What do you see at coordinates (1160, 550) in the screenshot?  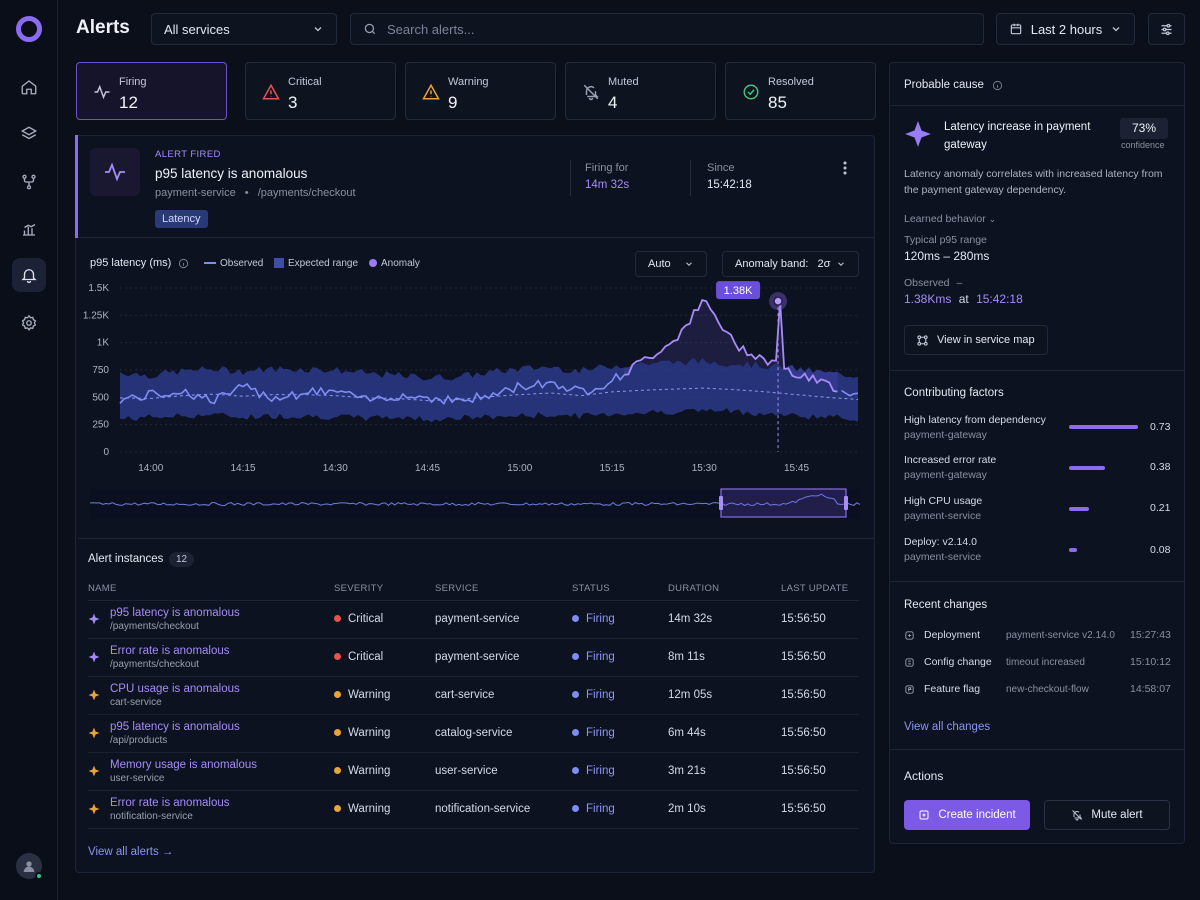 I see `factor-value: 0.08` at bounding box center [1160, 550].